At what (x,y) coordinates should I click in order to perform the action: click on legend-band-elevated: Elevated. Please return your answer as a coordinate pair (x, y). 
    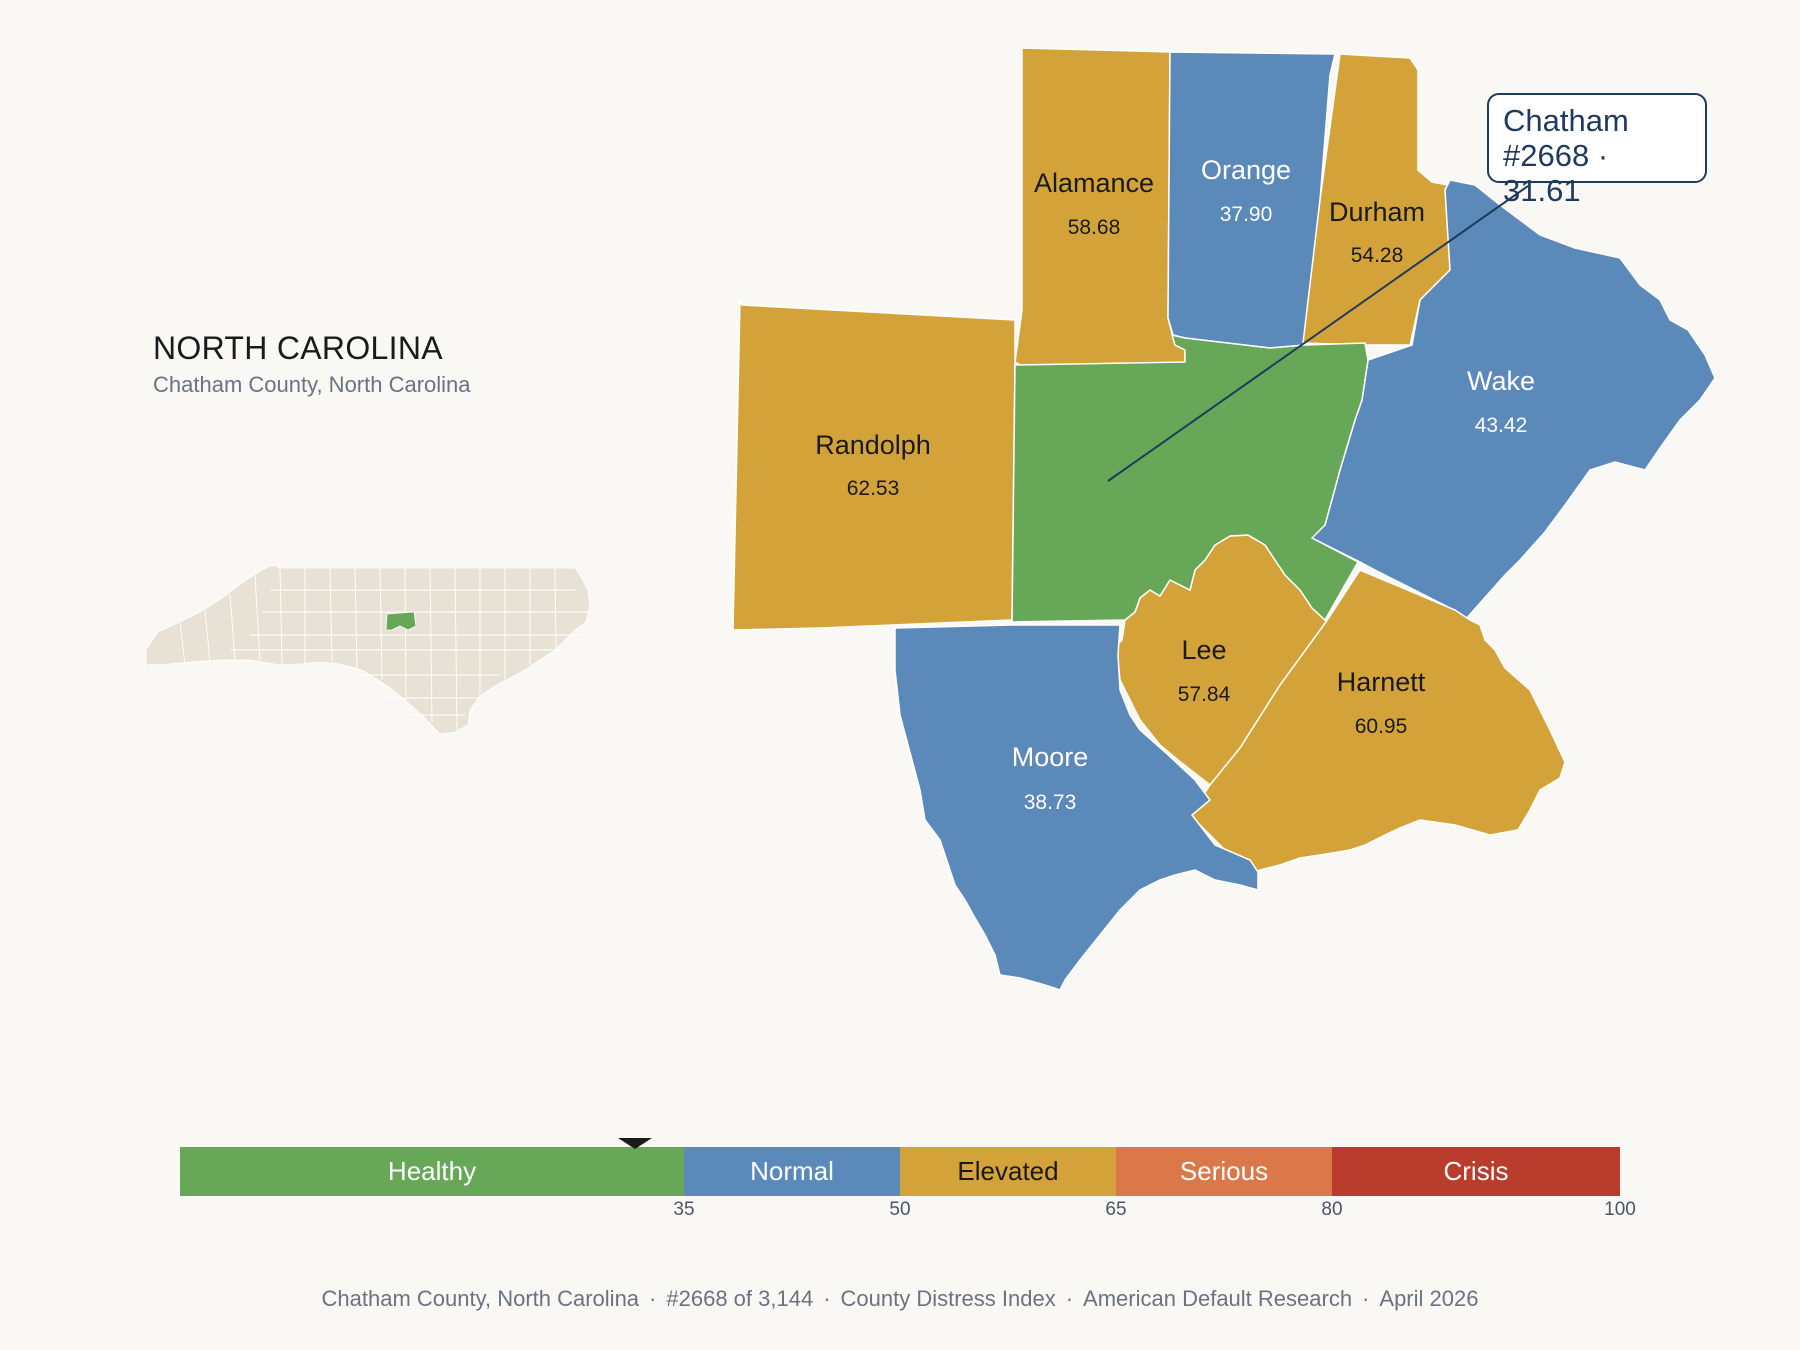
    Looking at the image, I should click on (1008, 1171).